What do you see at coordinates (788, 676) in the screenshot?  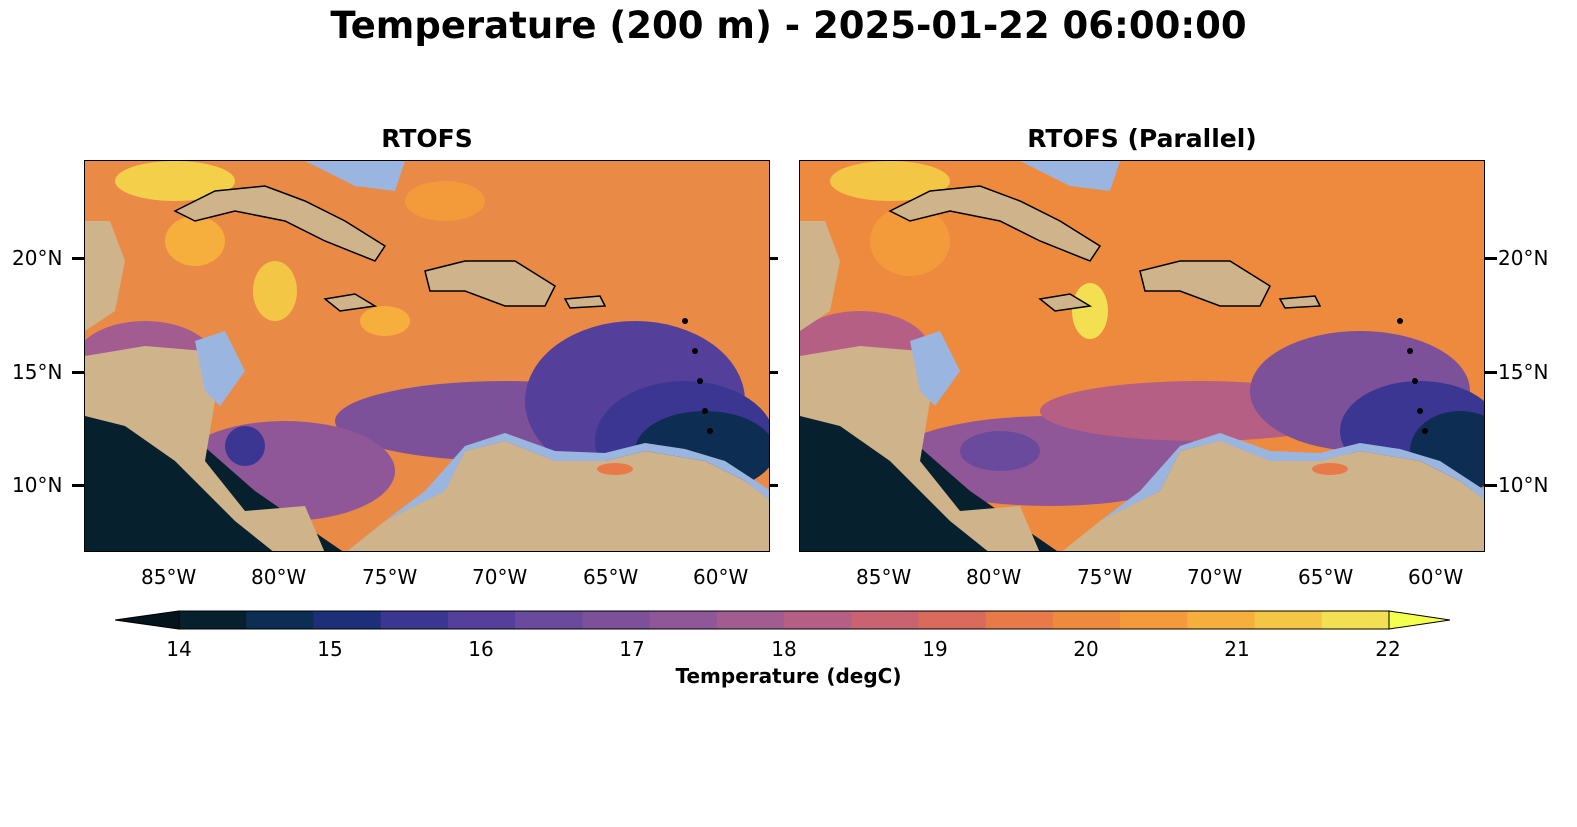 I see `colorbar-title: Temperature (degC)` at bounding box center [788, 676].